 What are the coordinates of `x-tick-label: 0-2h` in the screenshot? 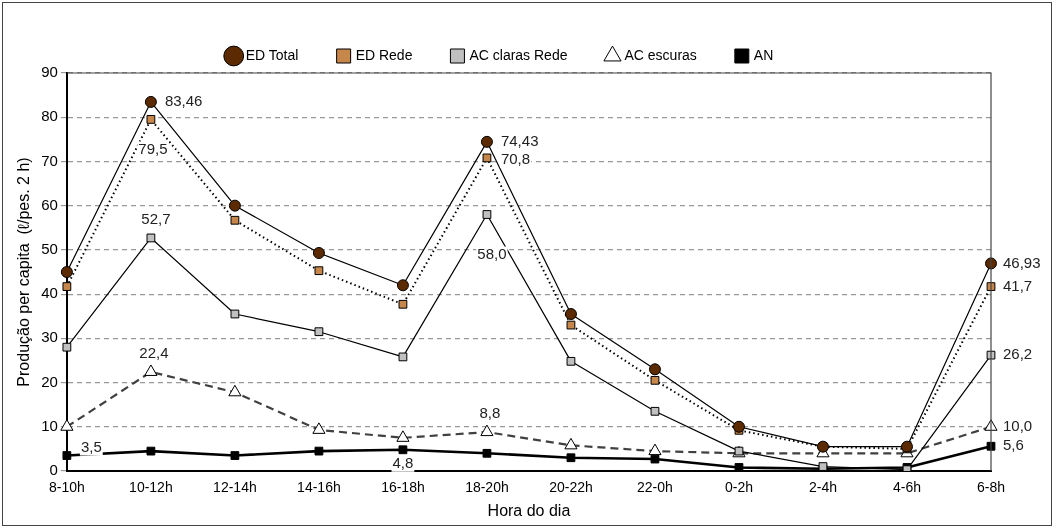 It's located at (738, 487).